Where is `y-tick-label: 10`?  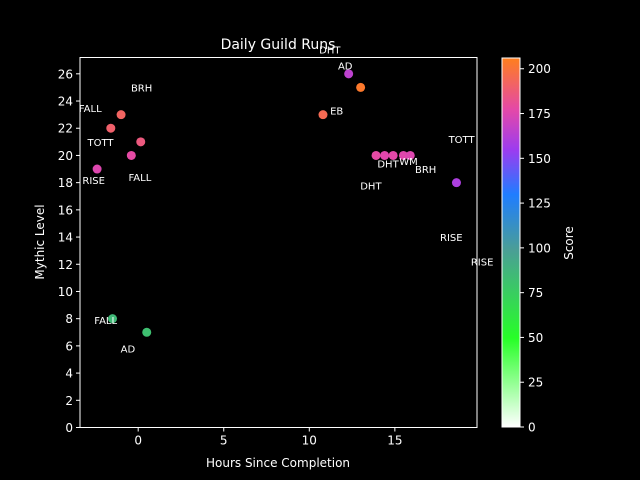
y-tick-label: 10 is located at coordinates (65, 292).